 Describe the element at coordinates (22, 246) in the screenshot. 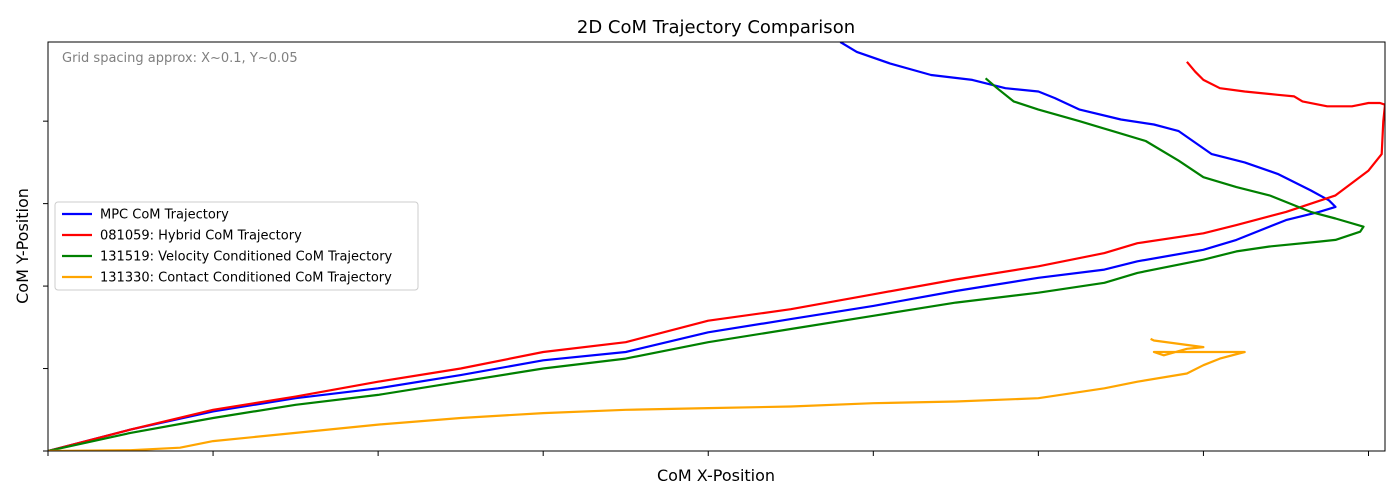

I see `y-axis-label: CoM Y-Position` at that location.